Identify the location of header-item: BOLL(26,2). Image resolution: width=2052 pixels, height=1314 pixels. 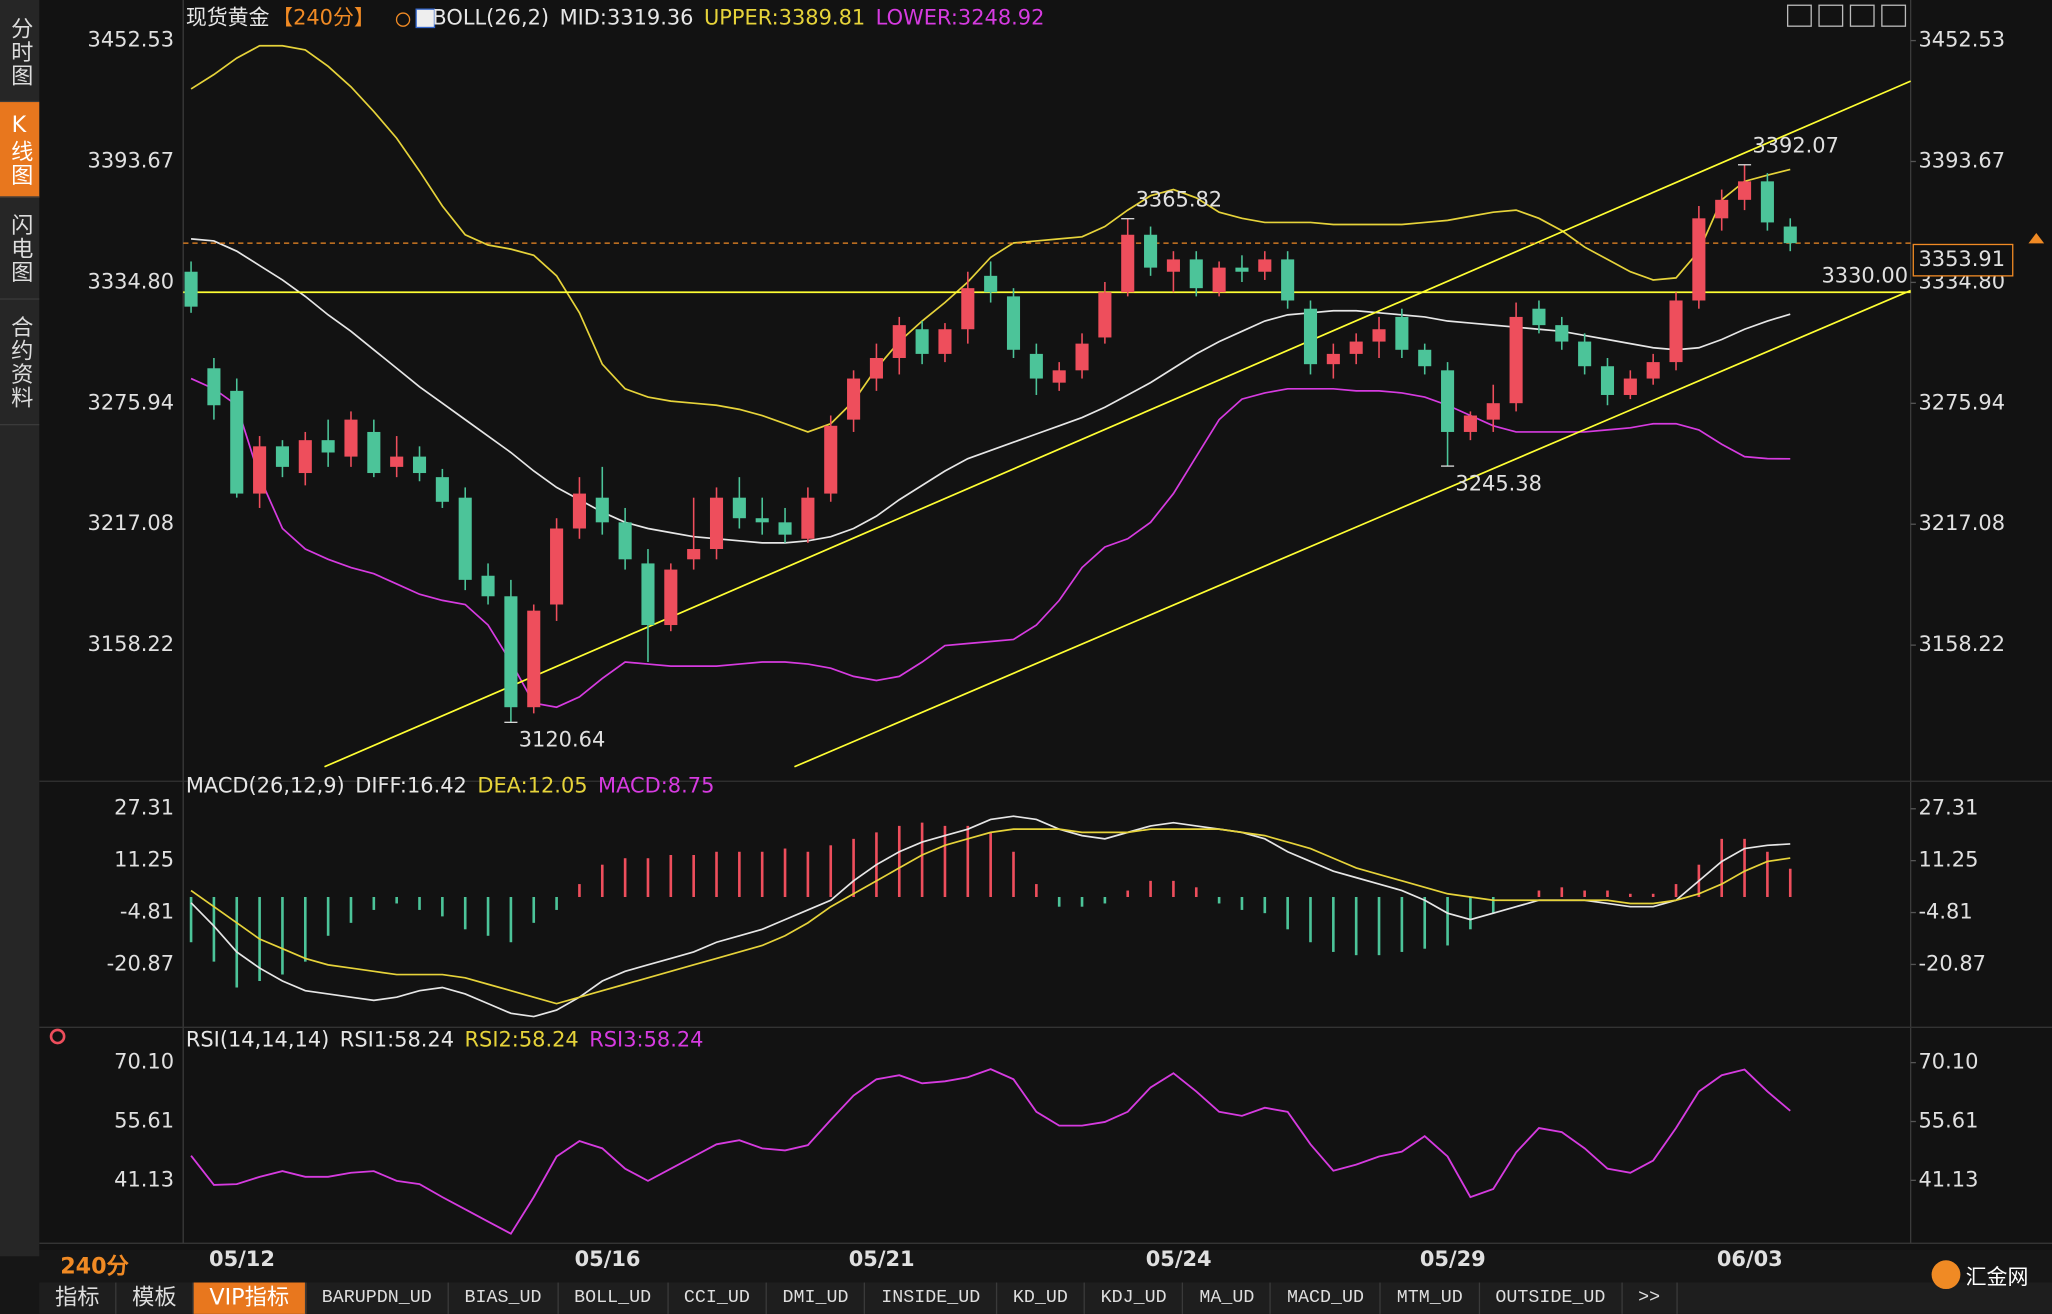
(490, 17).